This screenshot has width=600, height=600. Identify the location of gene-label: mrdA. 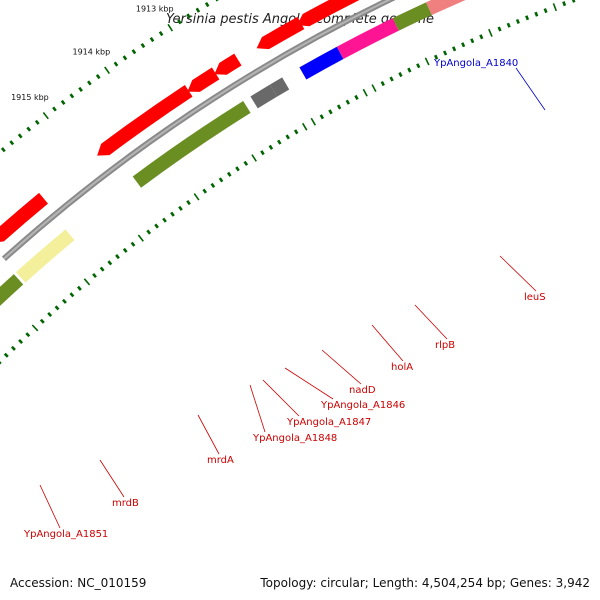
(220, 460).